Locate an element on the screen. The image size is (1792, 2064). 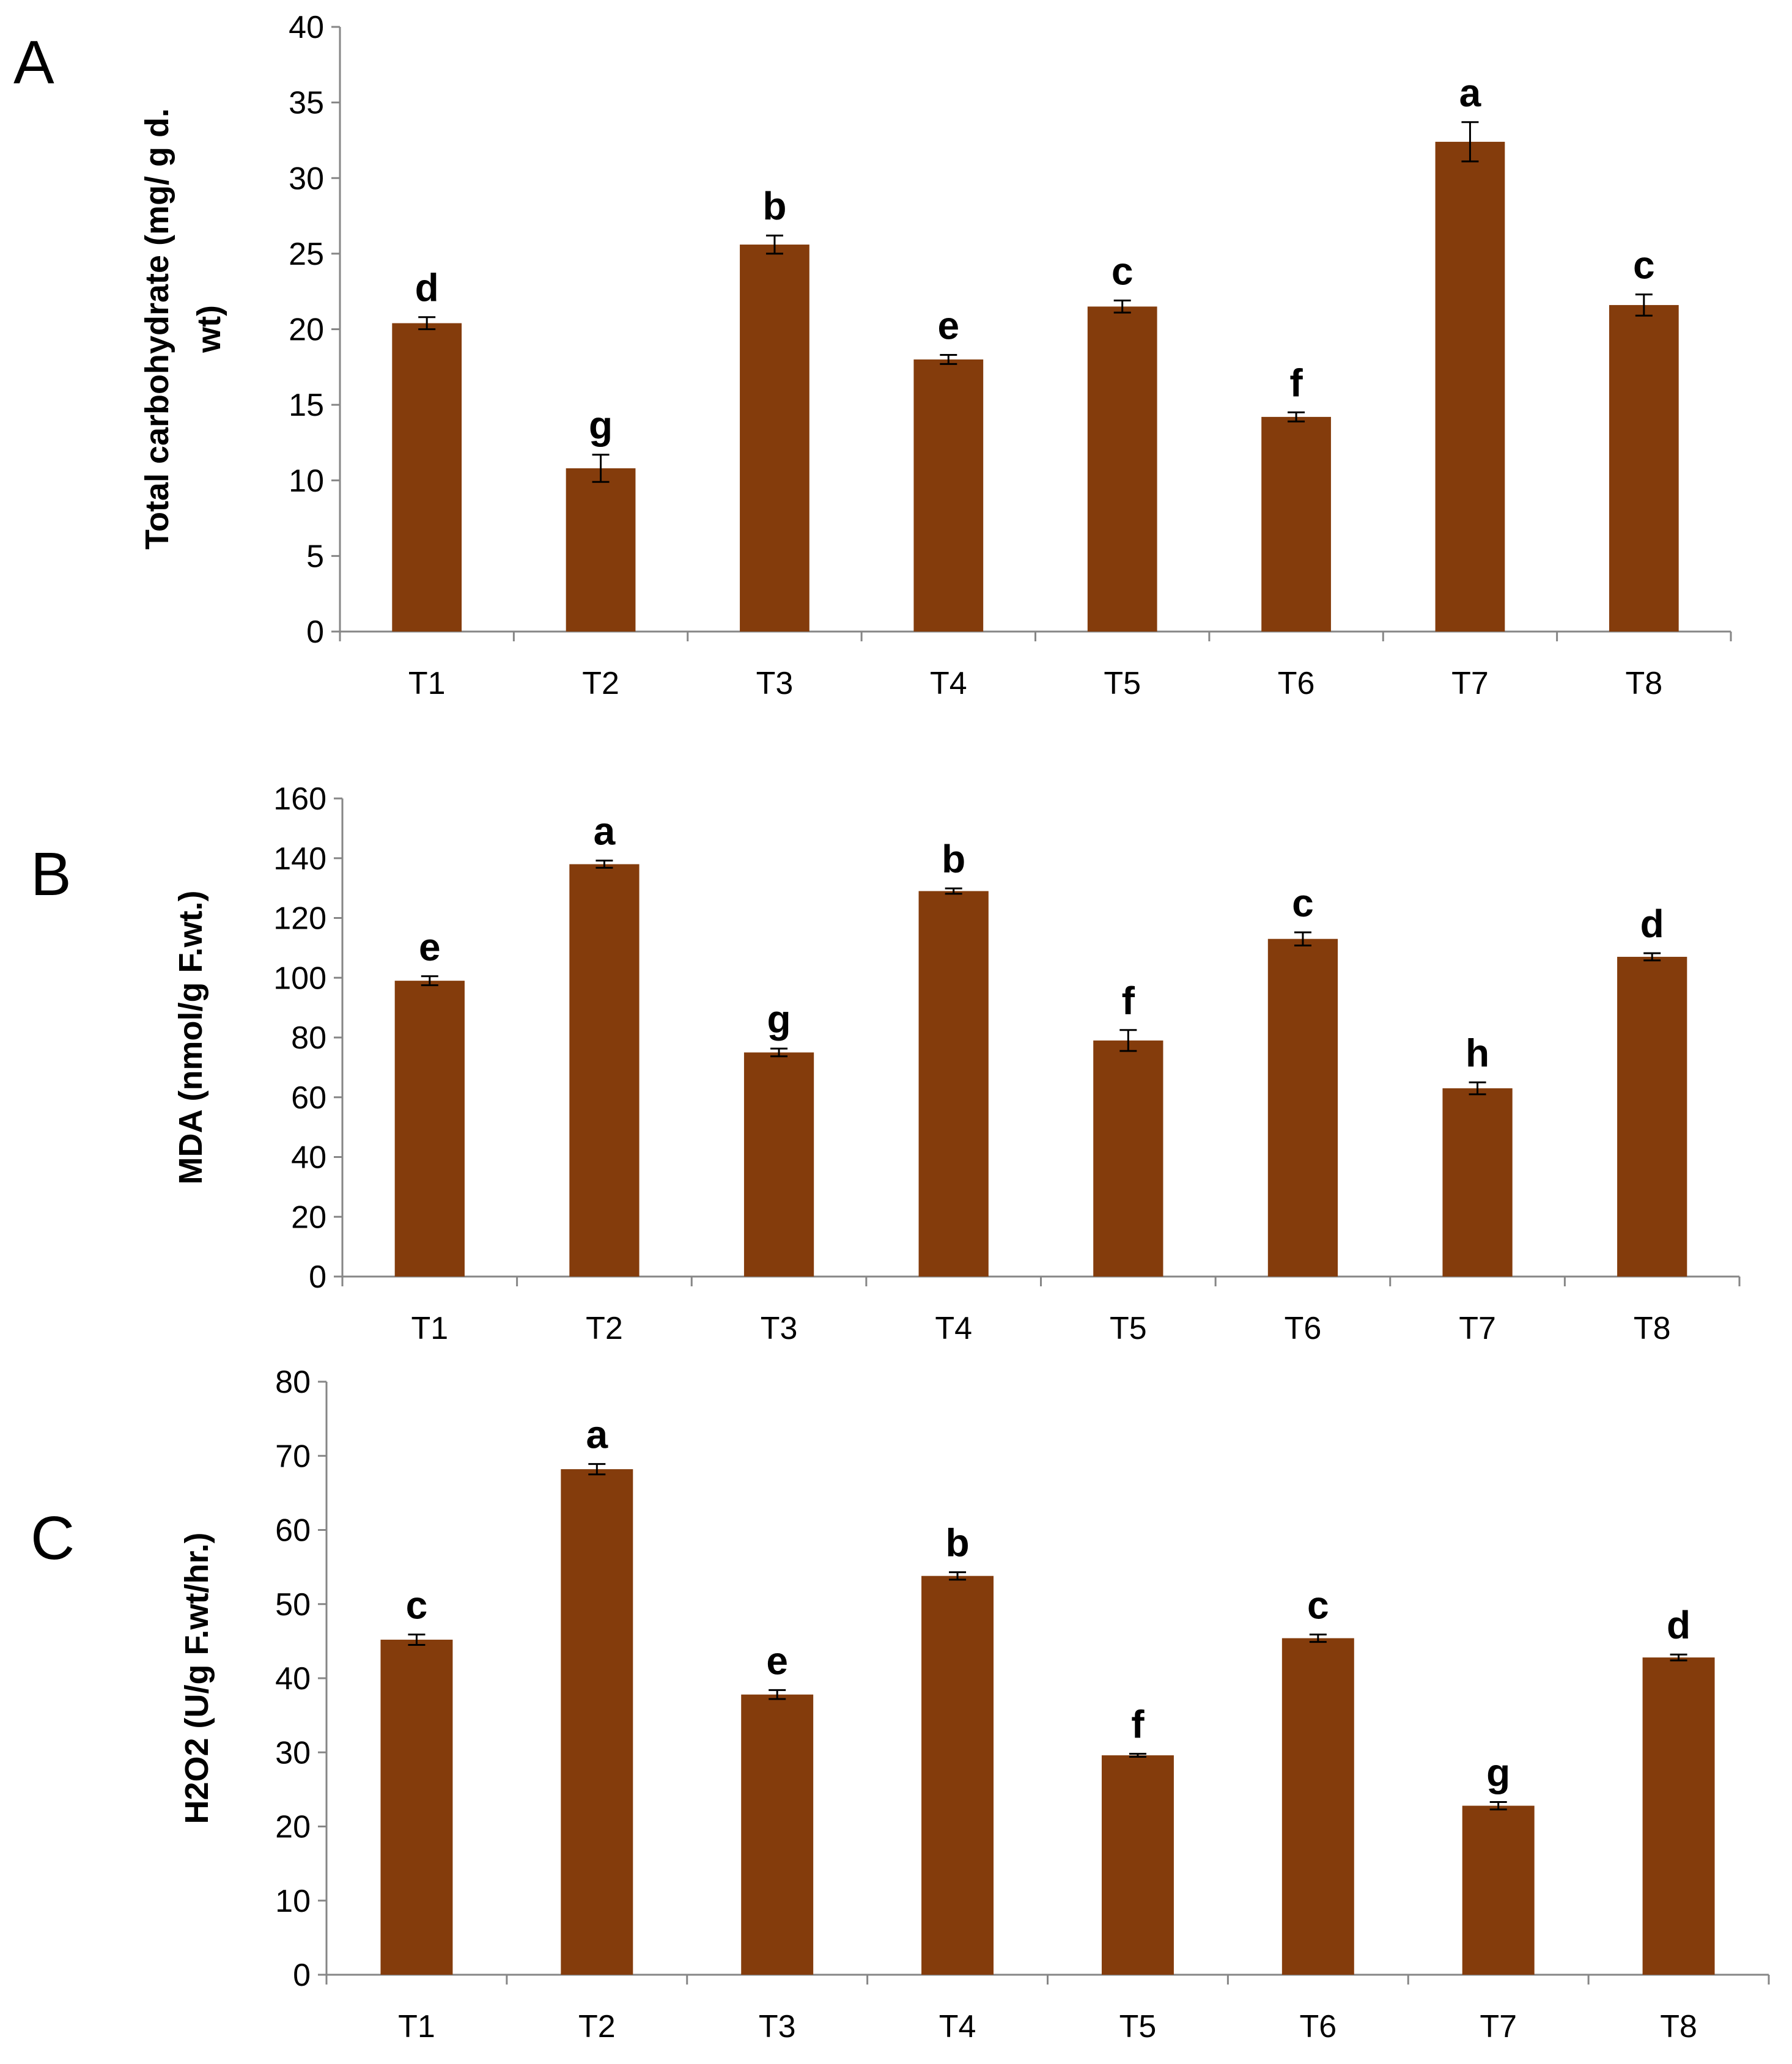
significance-letter: h is located at coordinates (1478, 1053).